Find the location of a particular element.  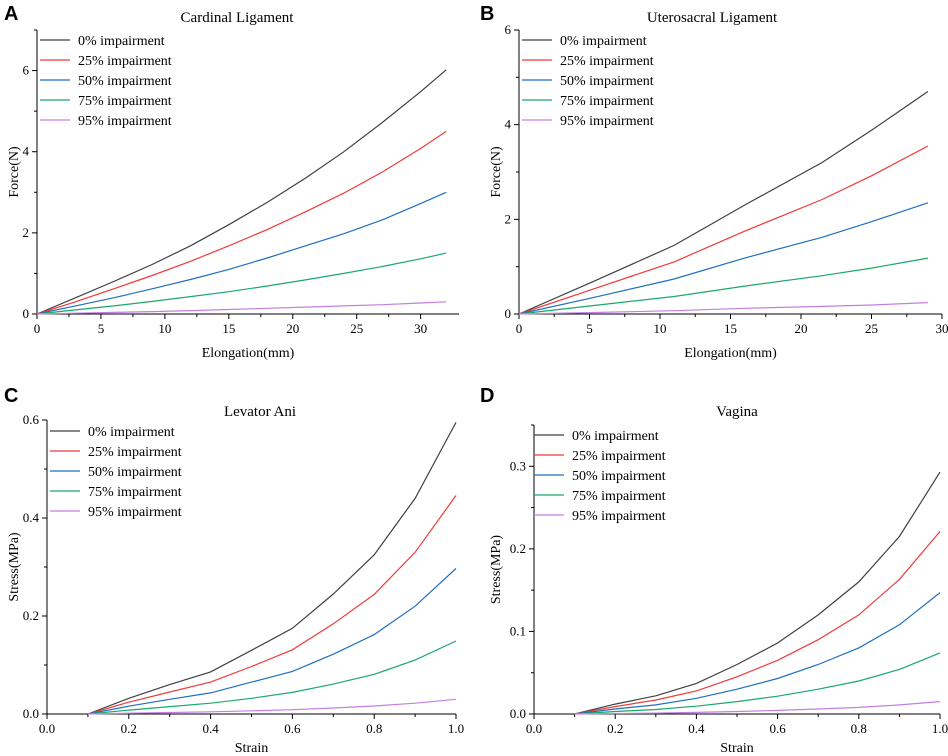

chart-title: Uterosacral Ligament is located at coordinates (712, 18).